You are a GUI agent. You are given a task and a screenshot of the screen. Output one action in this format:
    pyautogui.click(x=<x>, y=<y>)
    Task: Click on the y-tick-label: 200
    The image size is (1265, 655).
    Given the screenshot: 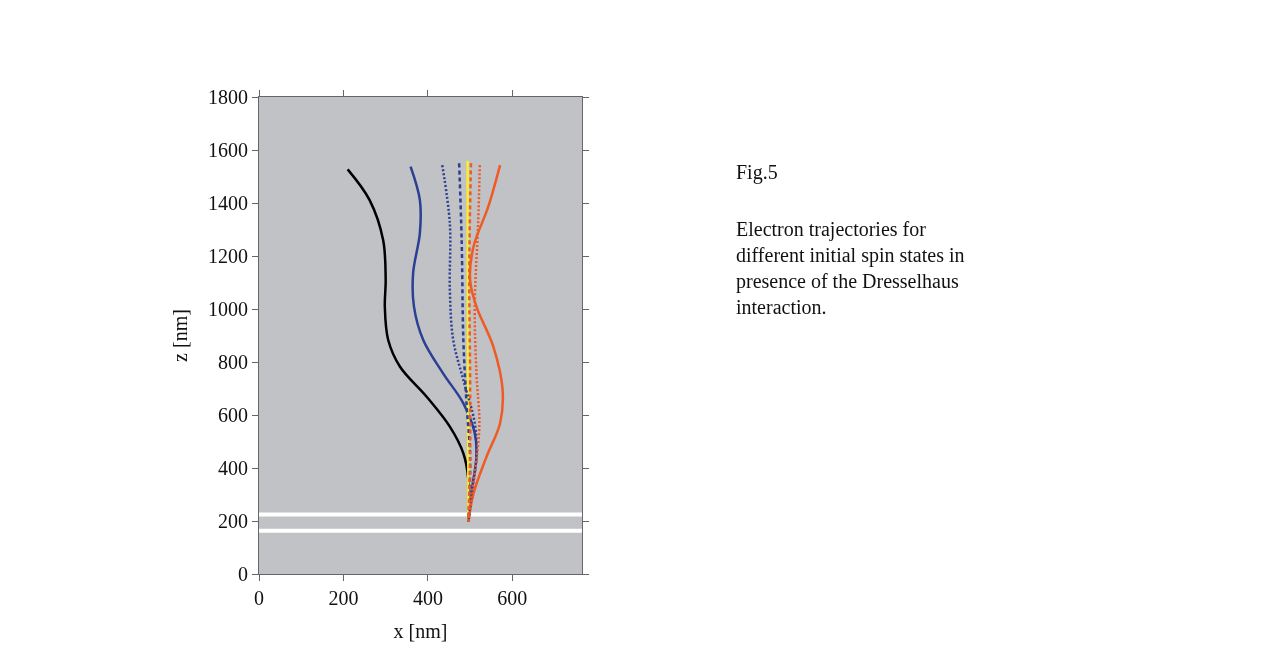 What is the action you would take?
    pyautogui.click(x=233, y=521)
    